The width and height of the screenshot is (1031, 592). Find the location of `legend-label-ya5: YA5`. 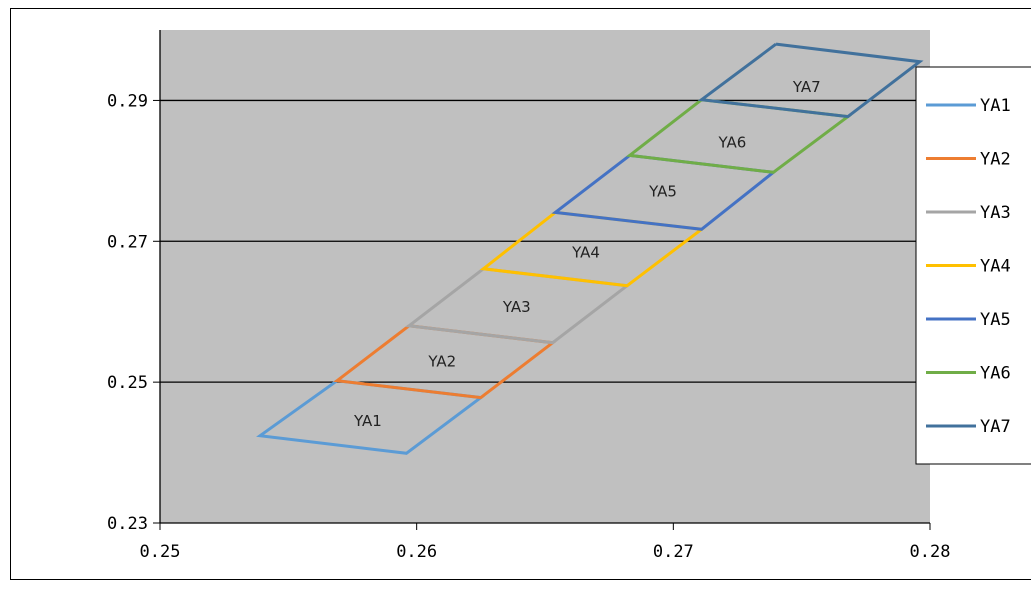

legend-label-ya5: YA5 is located at coordinates (995, 320).